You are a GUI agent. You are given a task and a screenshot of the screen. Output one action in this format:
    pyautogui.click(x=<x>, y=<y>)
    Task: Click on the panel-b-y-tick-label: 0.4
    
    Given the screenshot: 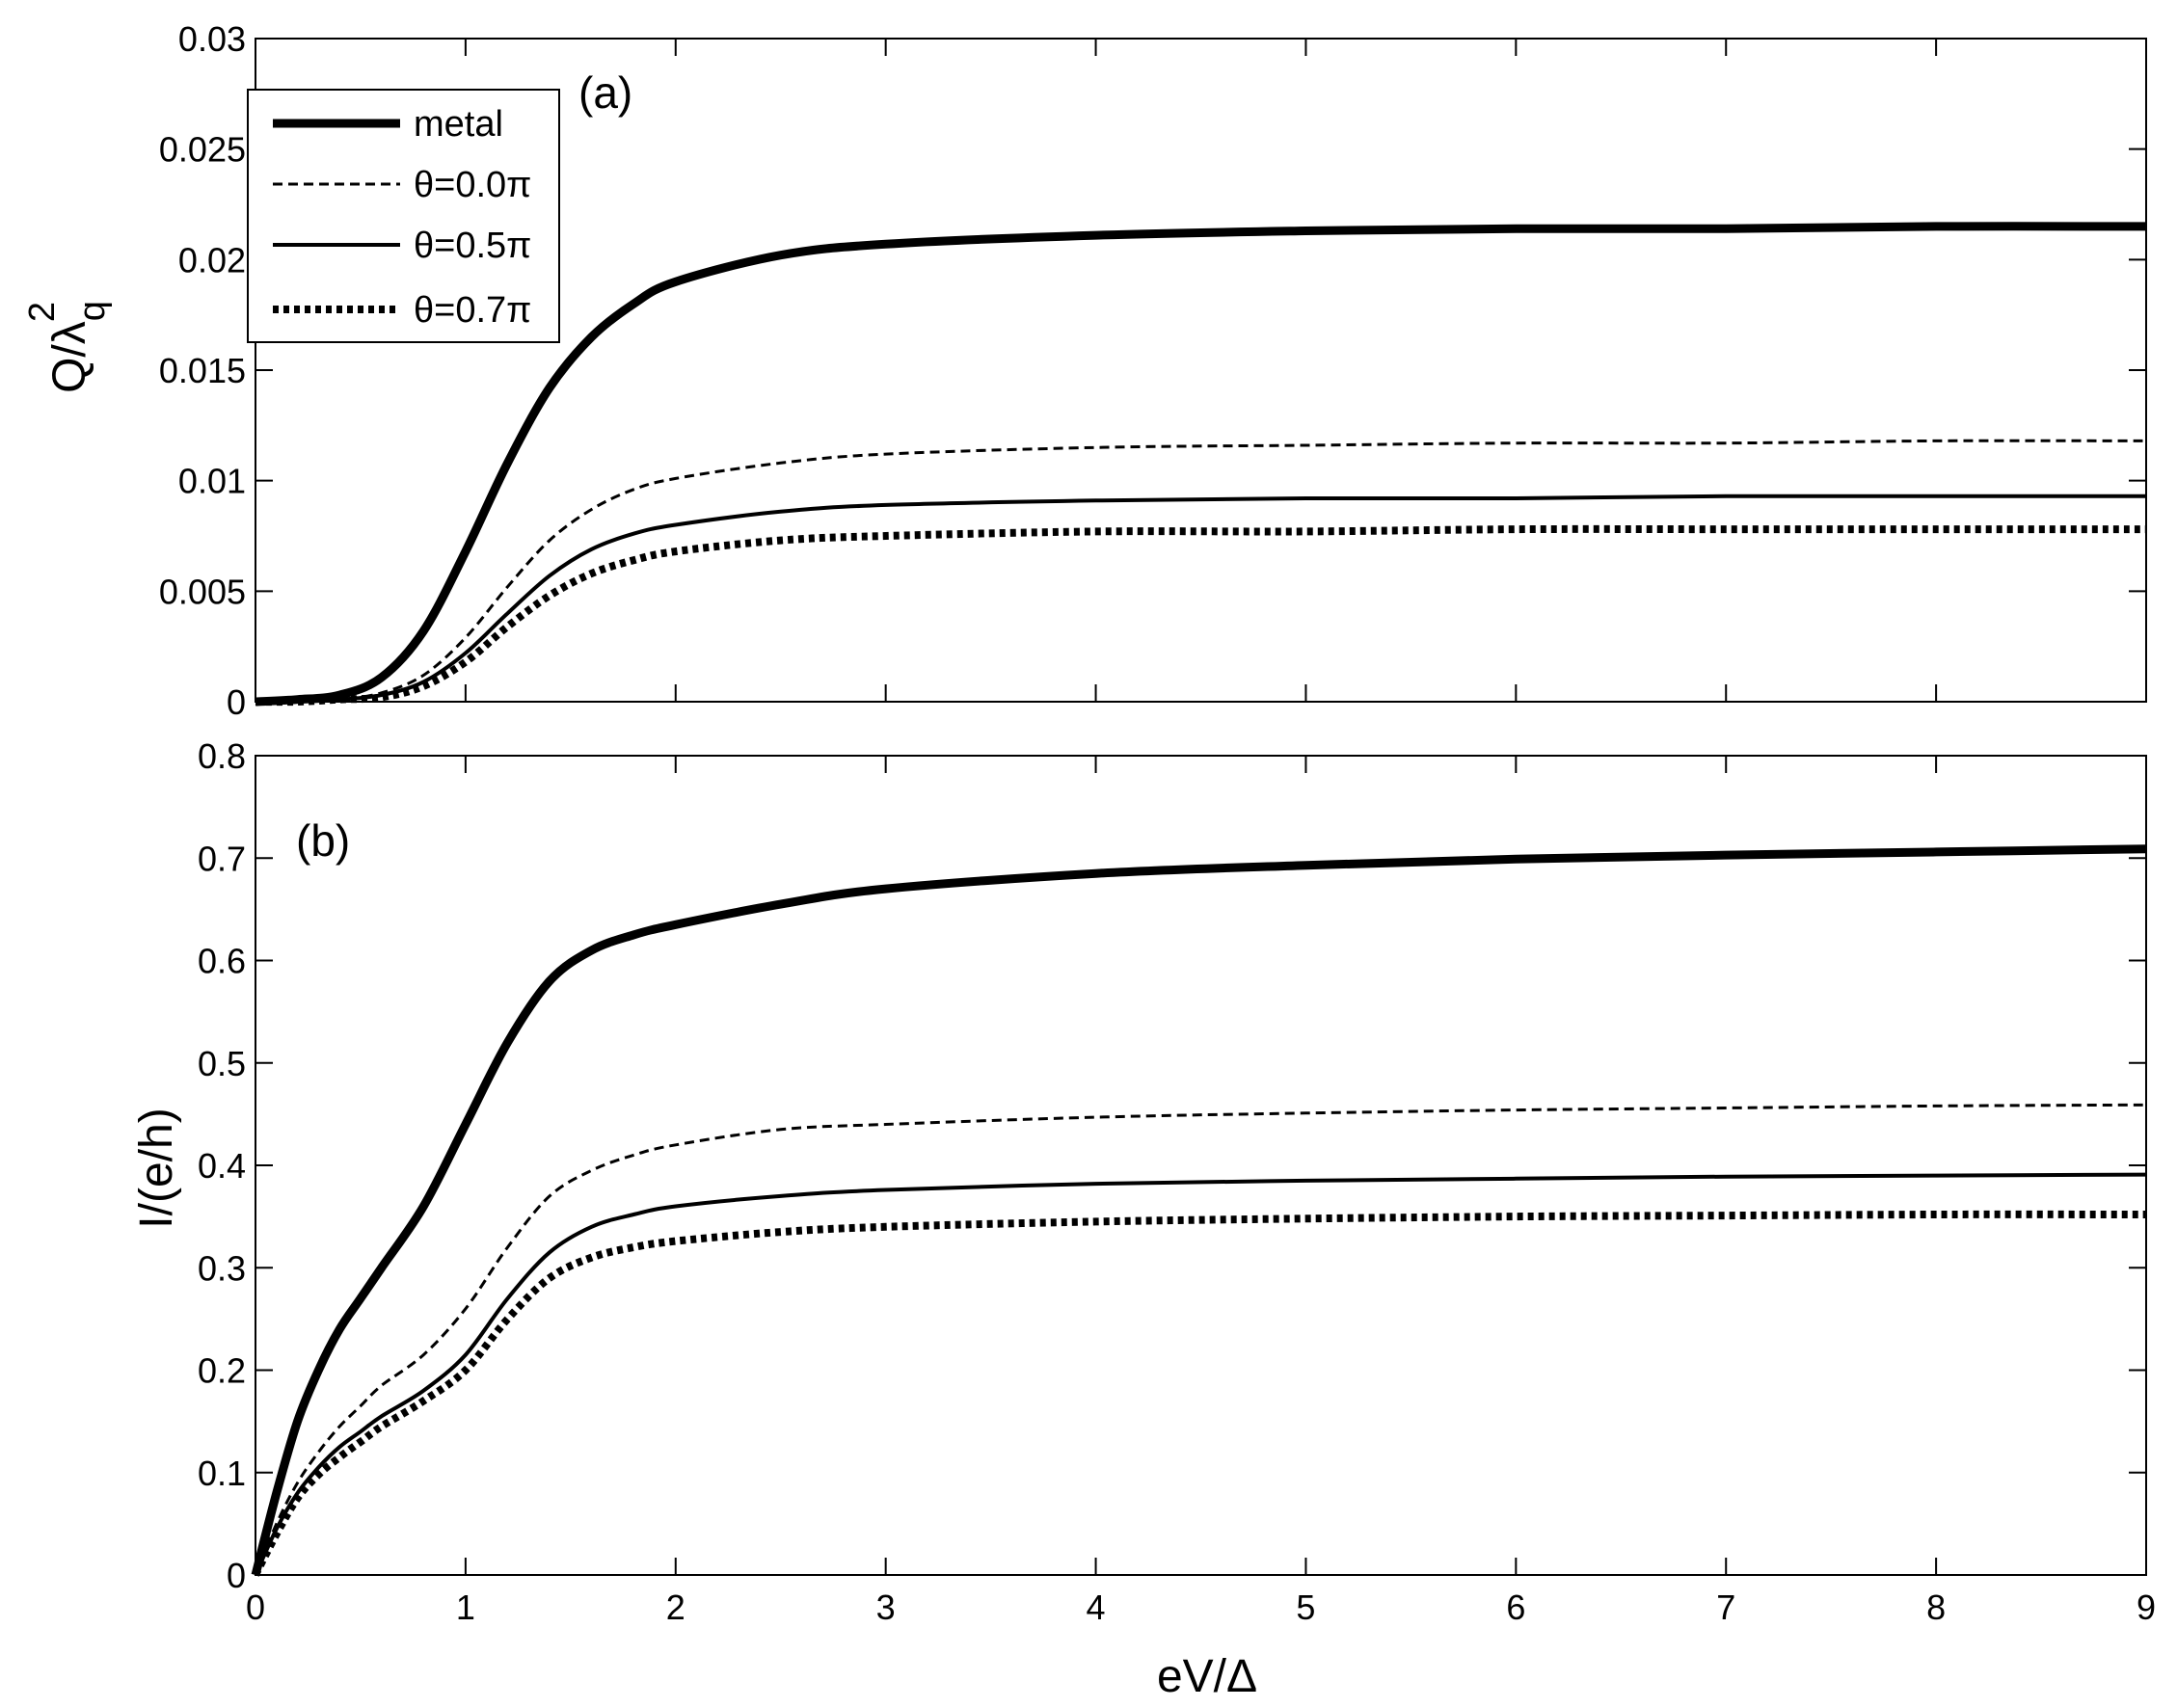 What is the action you would take?
    pyautogui.click(x=222, y=1166)
    